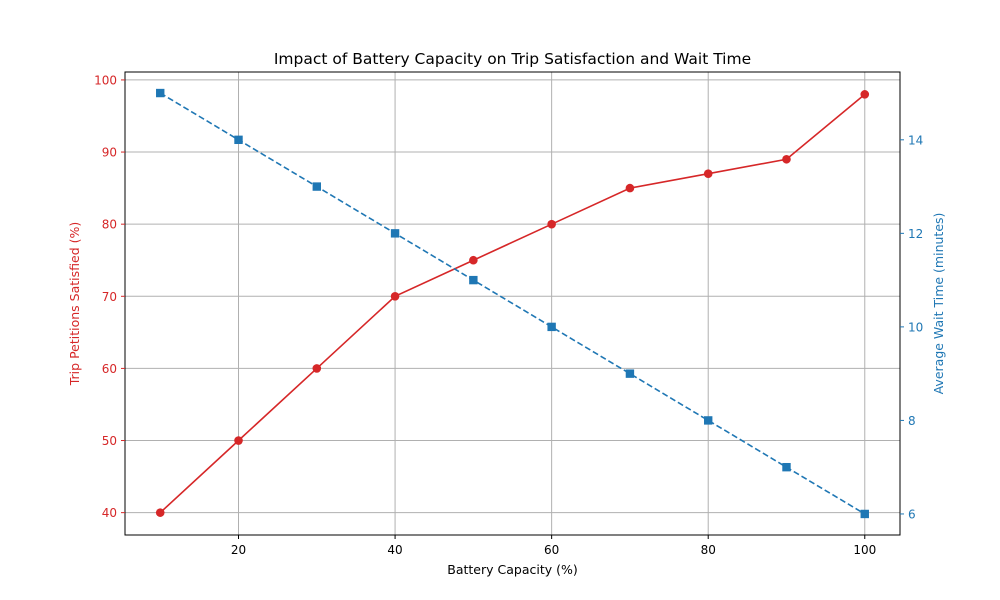 Image resolution: width=1000 pixels, height=600 pixels. What do you see at coordinates (551, 550) in the screenshot?
I see `x-tick-label: 60` at bounding box center [551, 550].